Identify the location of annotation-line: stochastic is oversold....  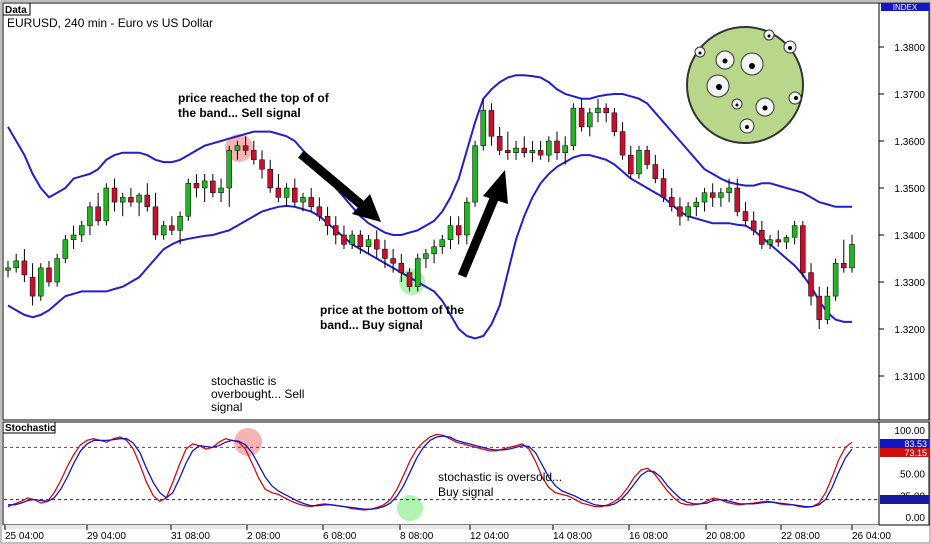
(500, 477).